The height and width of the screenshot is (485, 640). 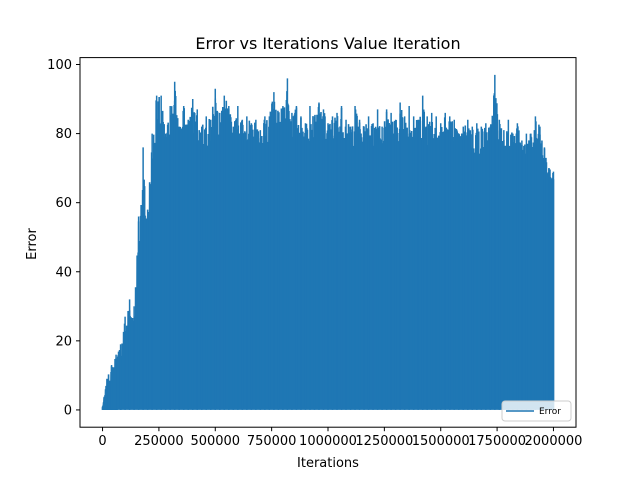 What do you see at coordinates (159, 441) in the screenshot?
I see `x-tick-label: 250000` at bounding box center [159, 441].